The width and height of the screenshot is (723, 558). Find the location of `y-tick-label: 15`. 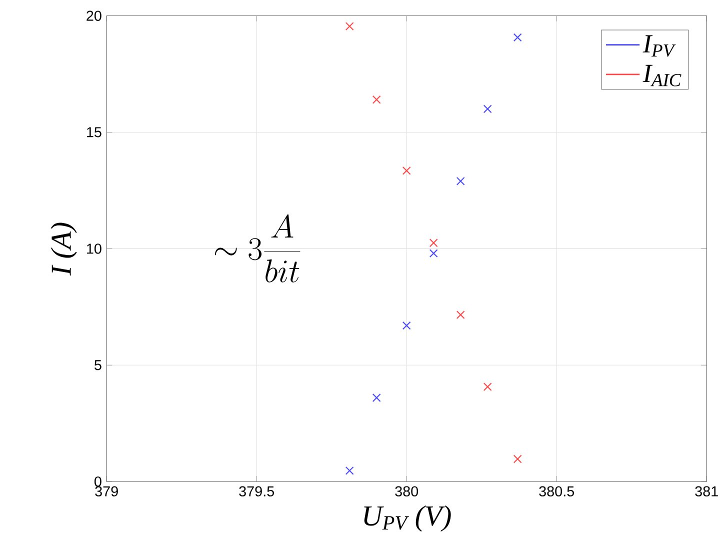

y-tick-label: 15 is located at coordinates (94, 132).